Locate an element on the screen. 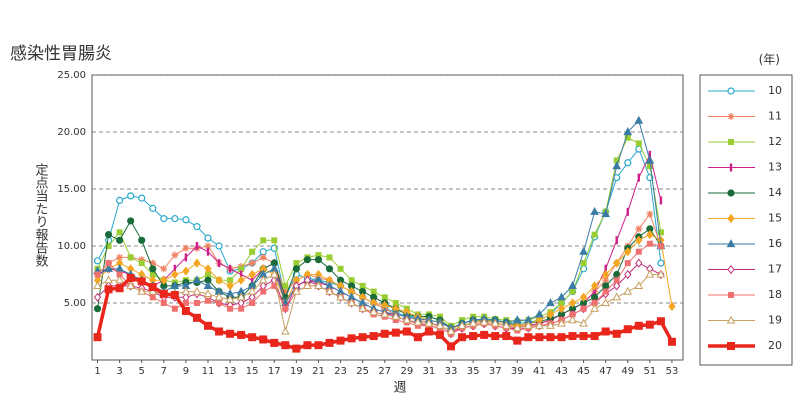 This screenshot has width=800, height=404. x-tick-label: 53 is located at coordinates (672, 371).